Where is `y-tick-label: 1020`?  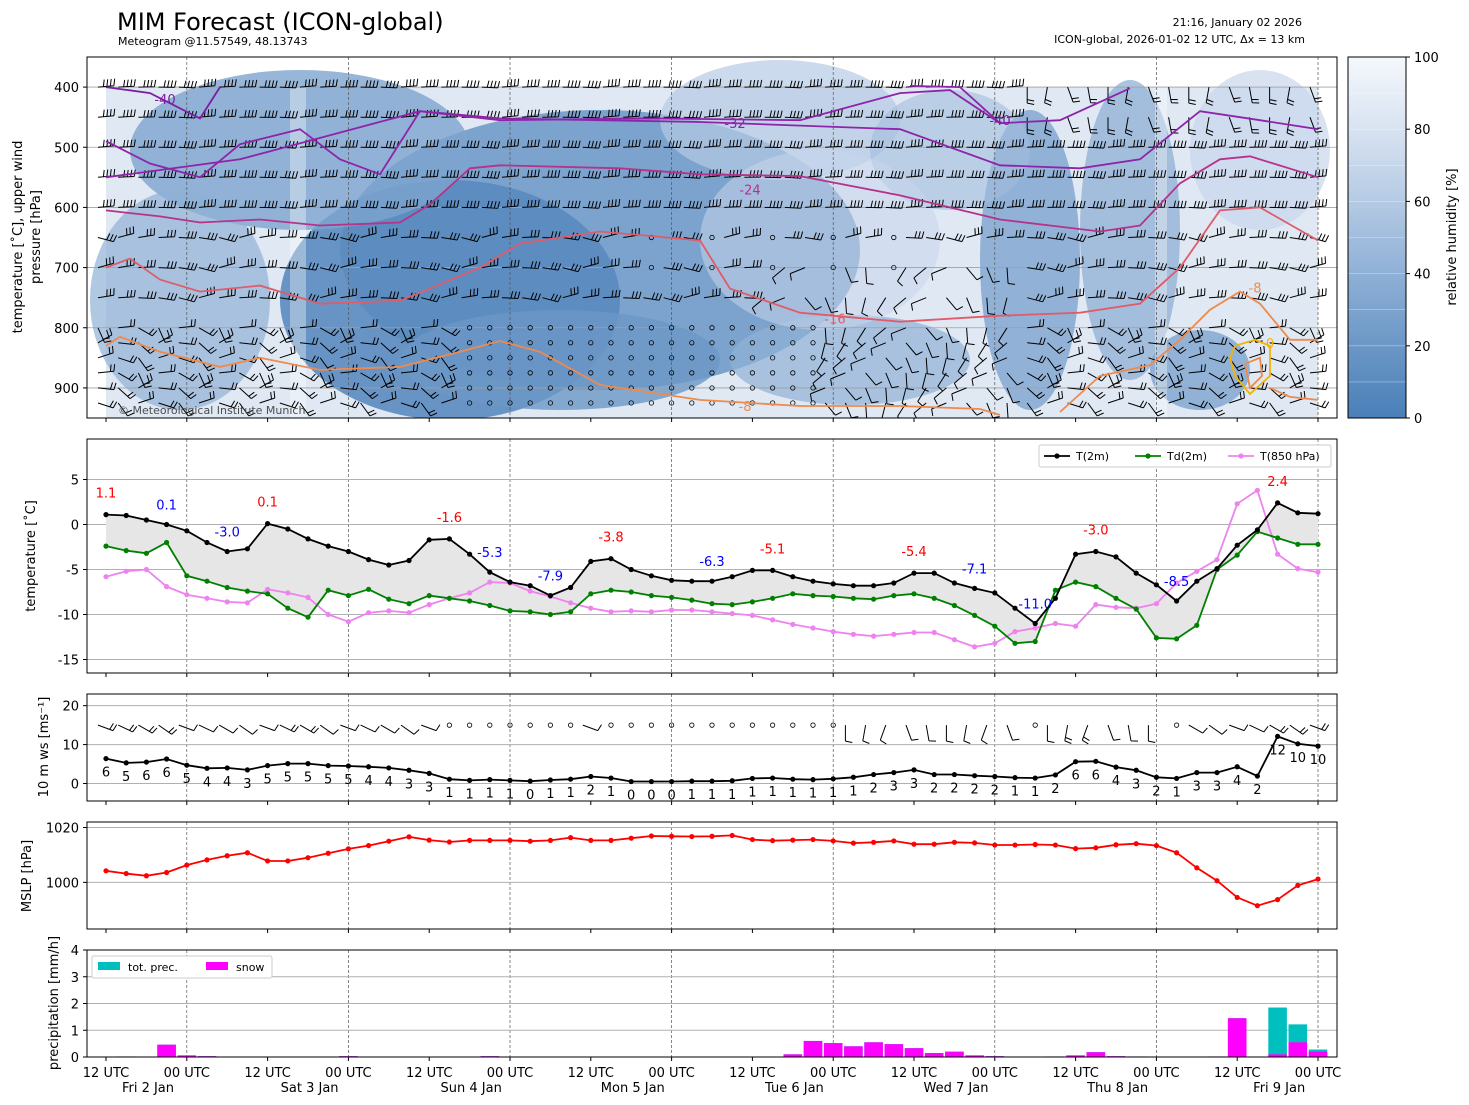 y-tick-label: 1020 is located at coordinates (62, 828).